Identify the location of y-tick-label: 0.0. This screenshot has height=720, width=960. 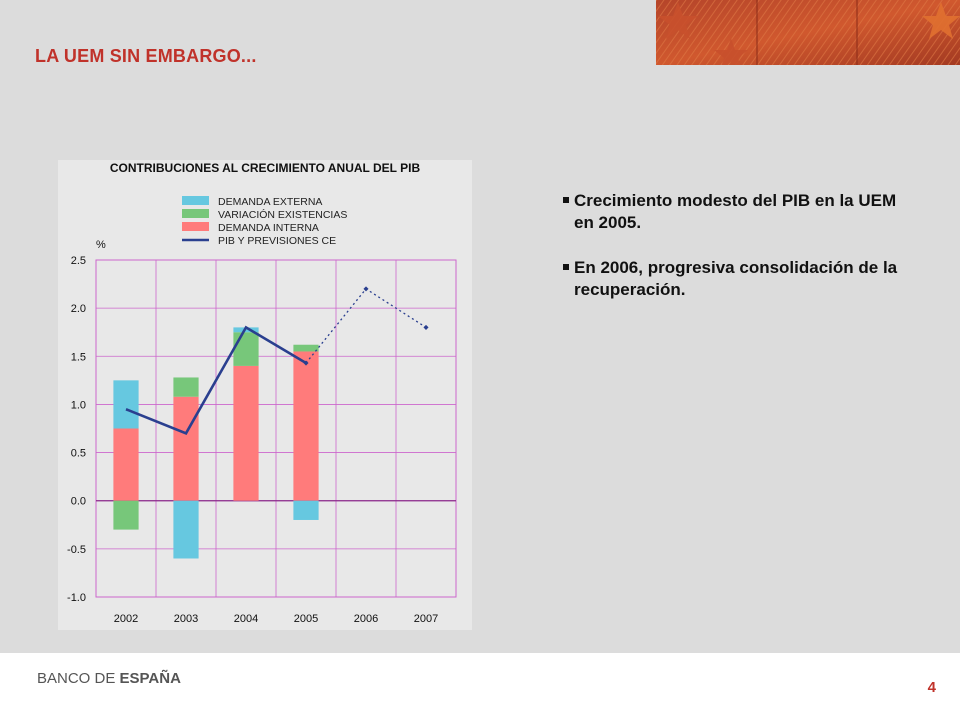
(78, 502).